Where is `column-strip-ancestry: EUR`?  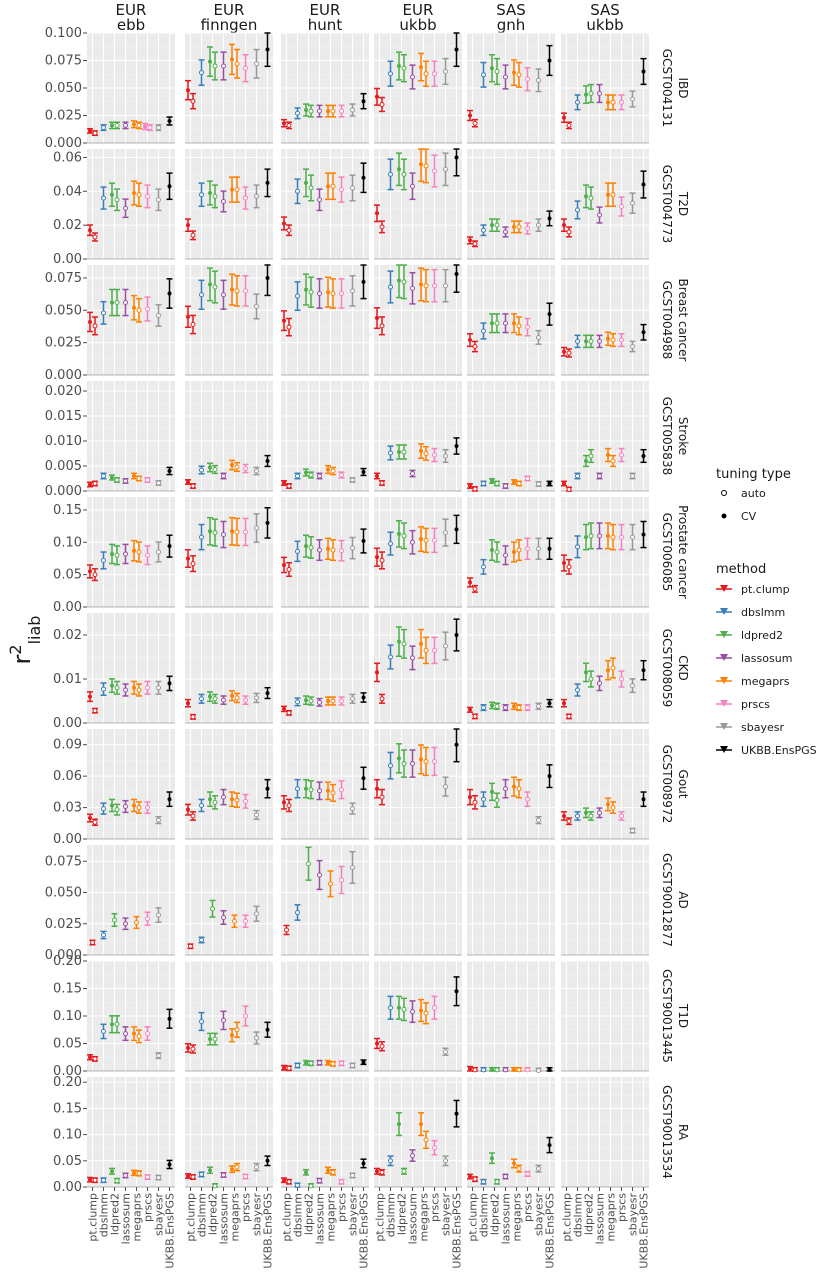
column-strip-ancestry: EUR is located at coordinates (325, 10).